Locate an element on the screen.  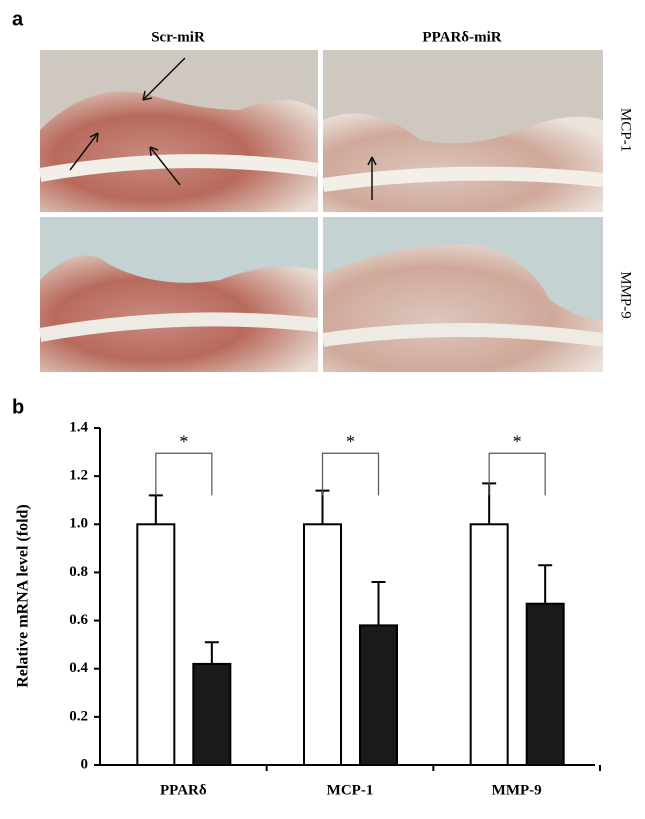
y-tick-label: 1.2 is located at coordinates (78, 476).